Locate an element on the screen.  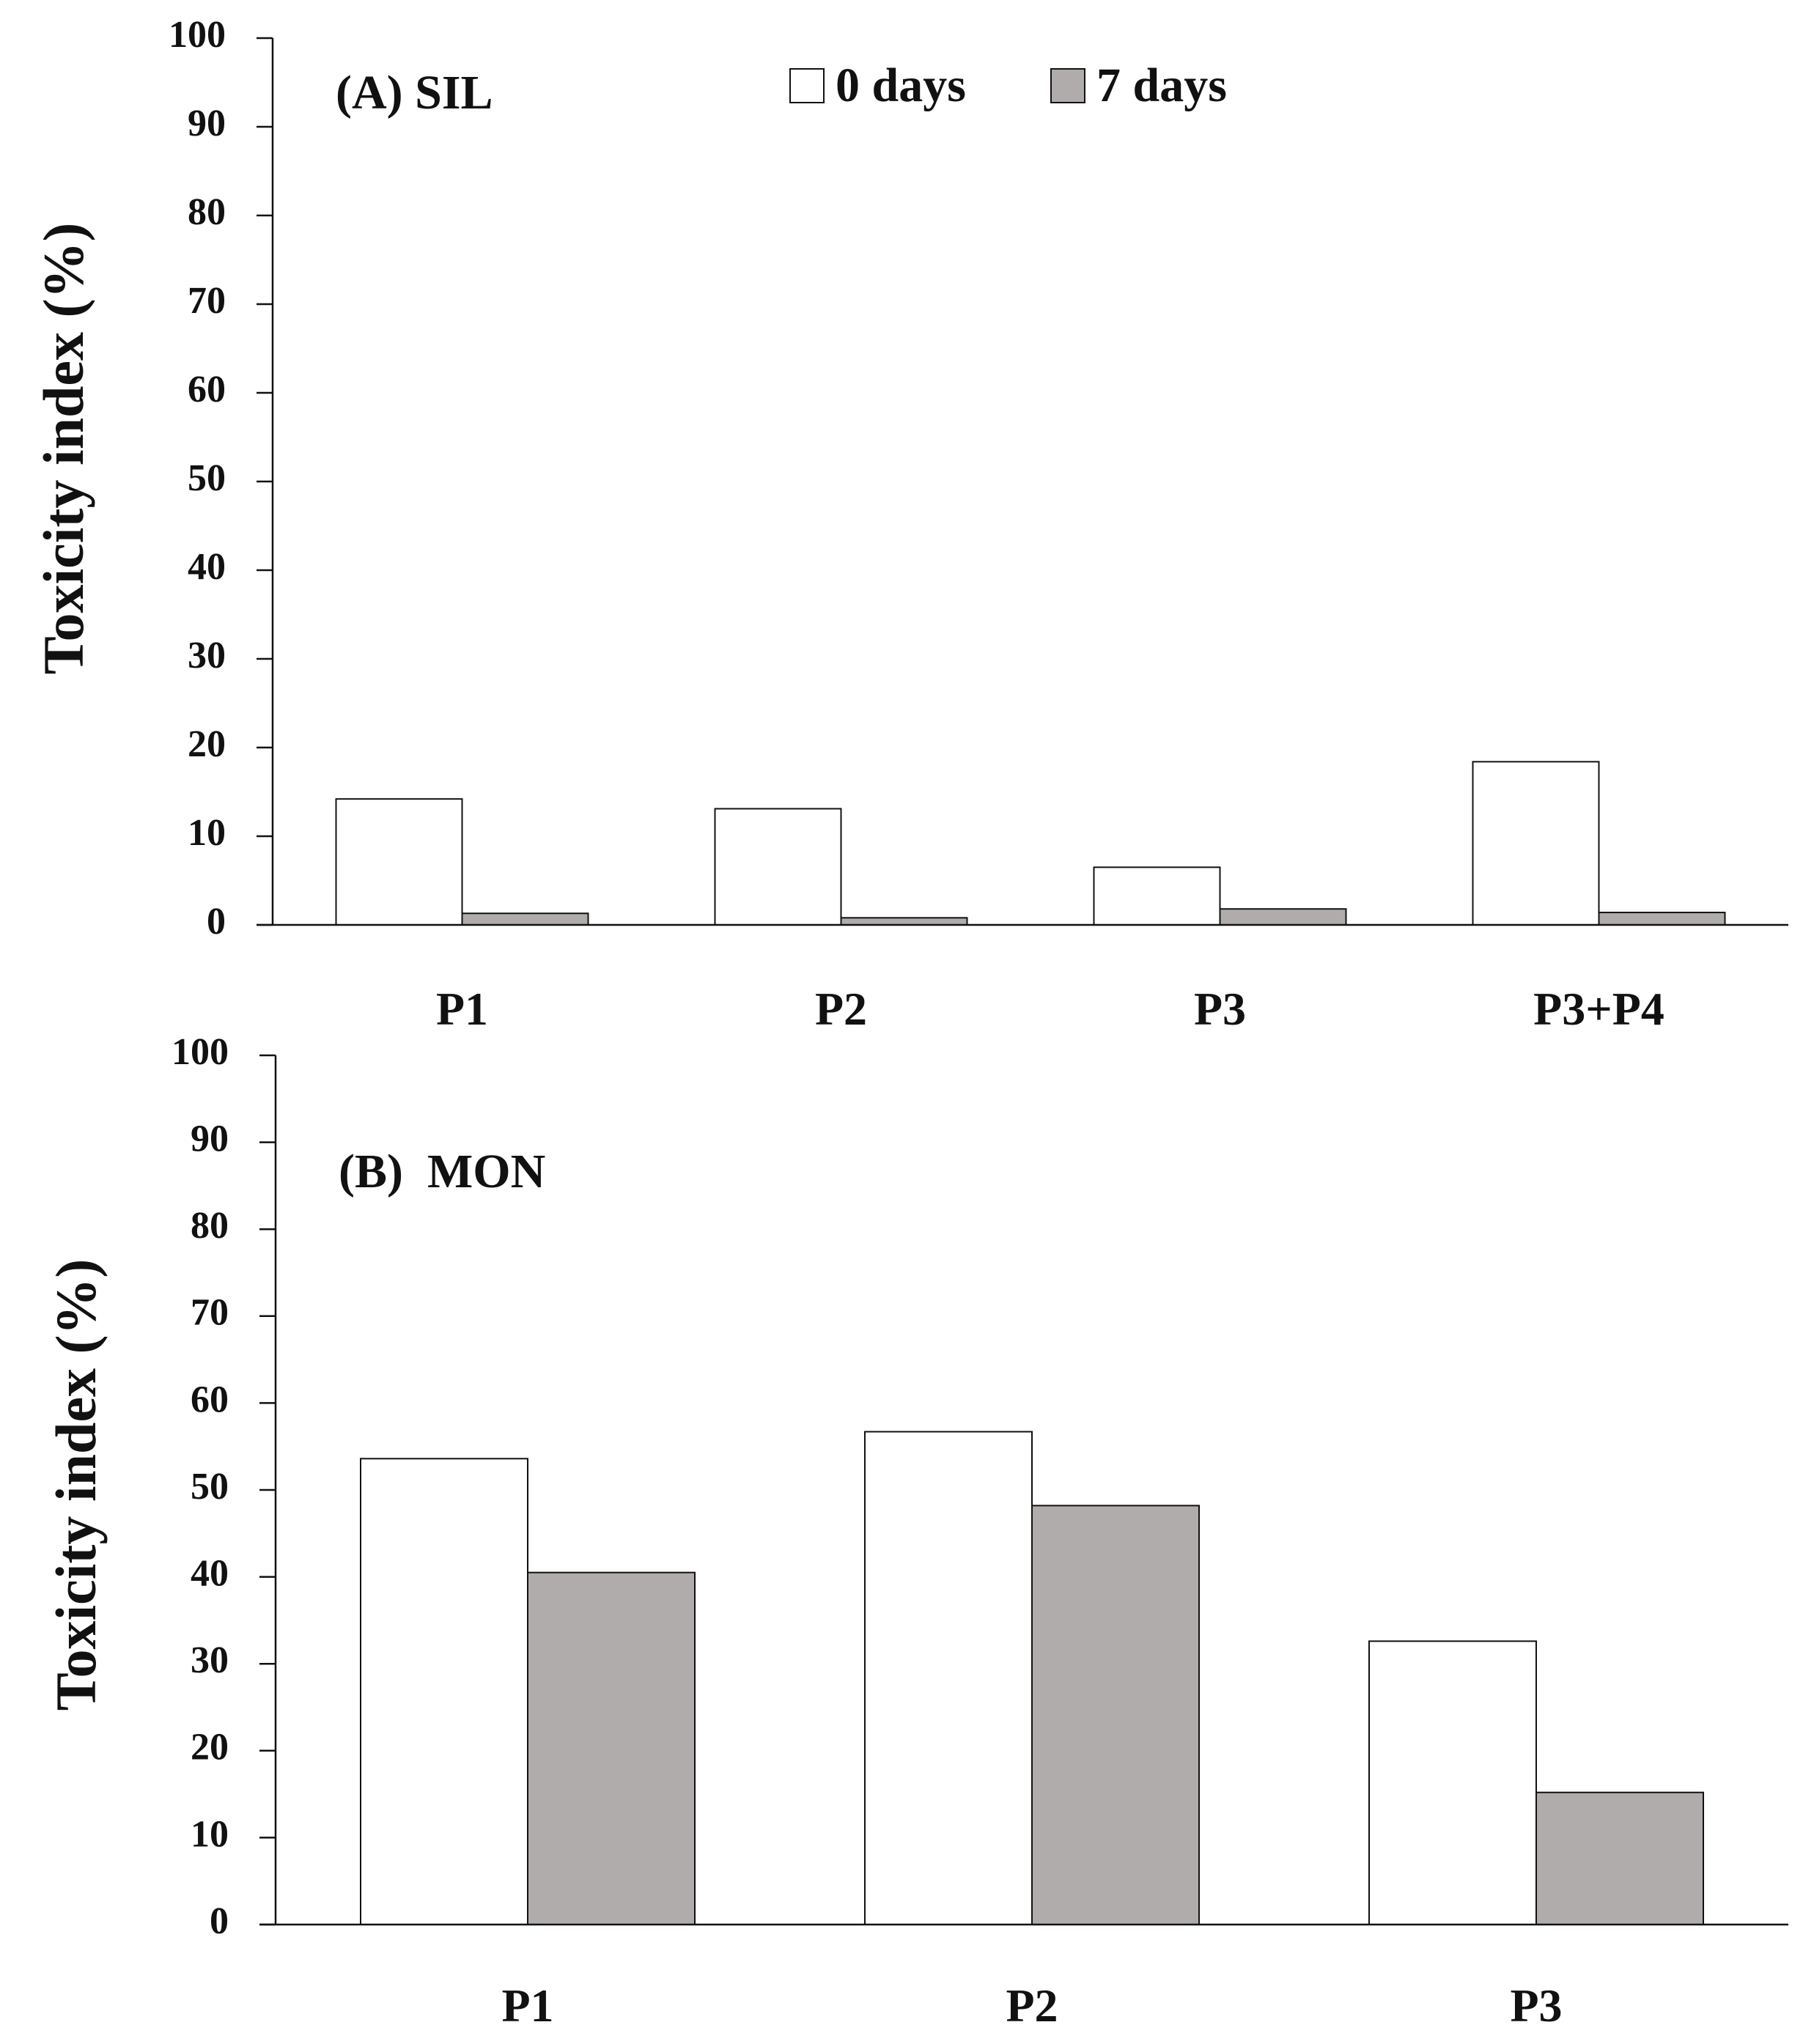
panel-b-bar-p3-0-days is located at coordinates (1452, 1782).